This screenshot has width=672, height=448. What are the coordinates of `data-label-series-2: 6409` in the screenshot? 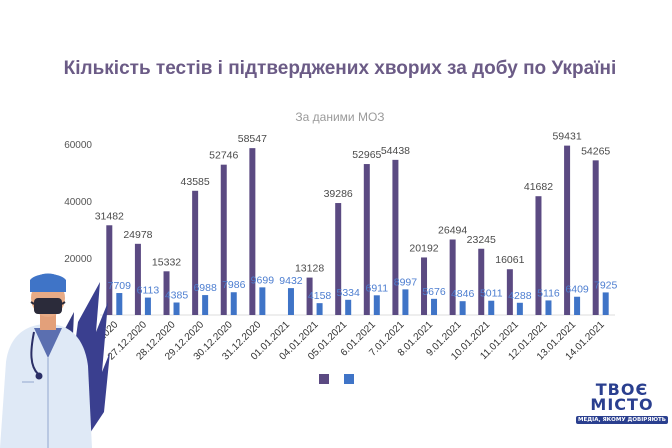 It's located at (577, 290).